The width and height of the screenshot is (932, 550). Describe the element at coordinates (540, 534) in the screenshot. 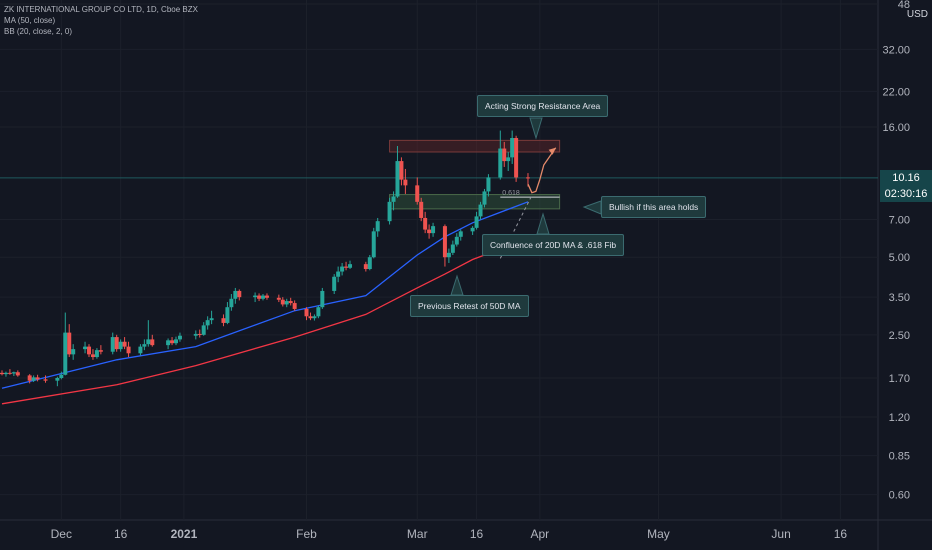

I see `time-tick-label: Apr` at that location.